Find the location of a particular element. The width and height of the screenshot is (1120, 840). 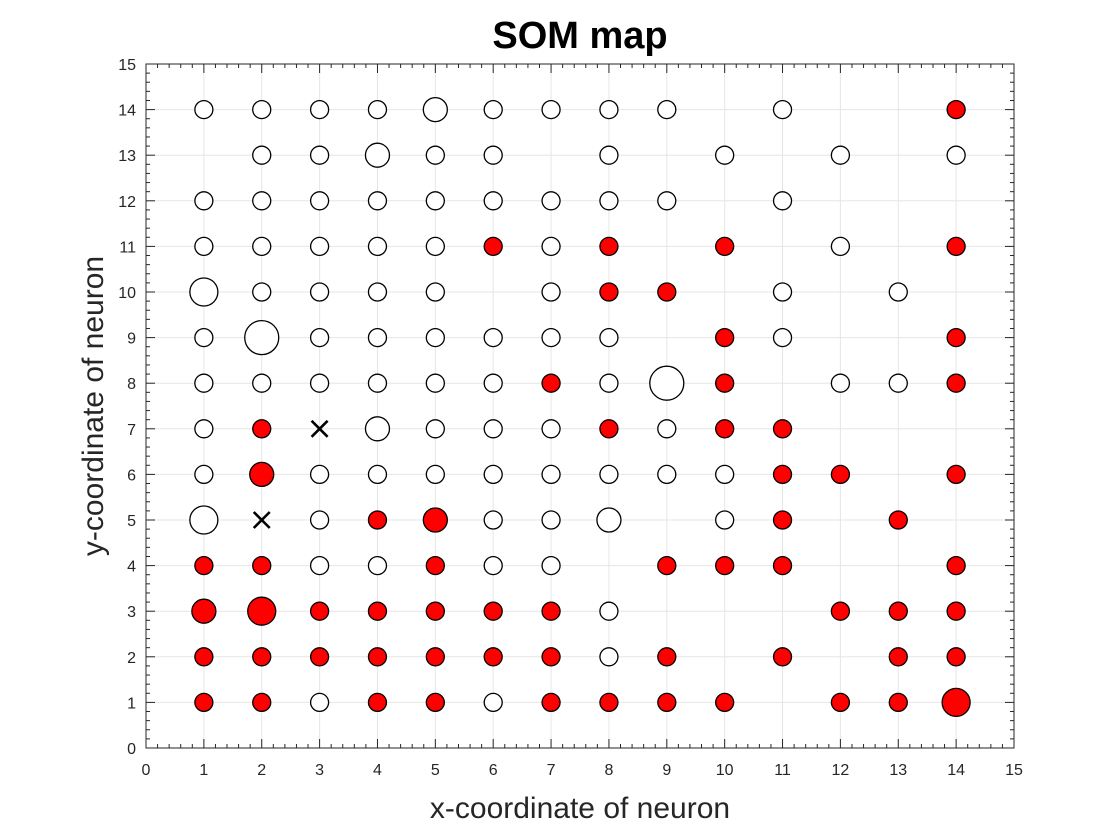

x-tick-label: 0 is located at coordinates (146, 770).